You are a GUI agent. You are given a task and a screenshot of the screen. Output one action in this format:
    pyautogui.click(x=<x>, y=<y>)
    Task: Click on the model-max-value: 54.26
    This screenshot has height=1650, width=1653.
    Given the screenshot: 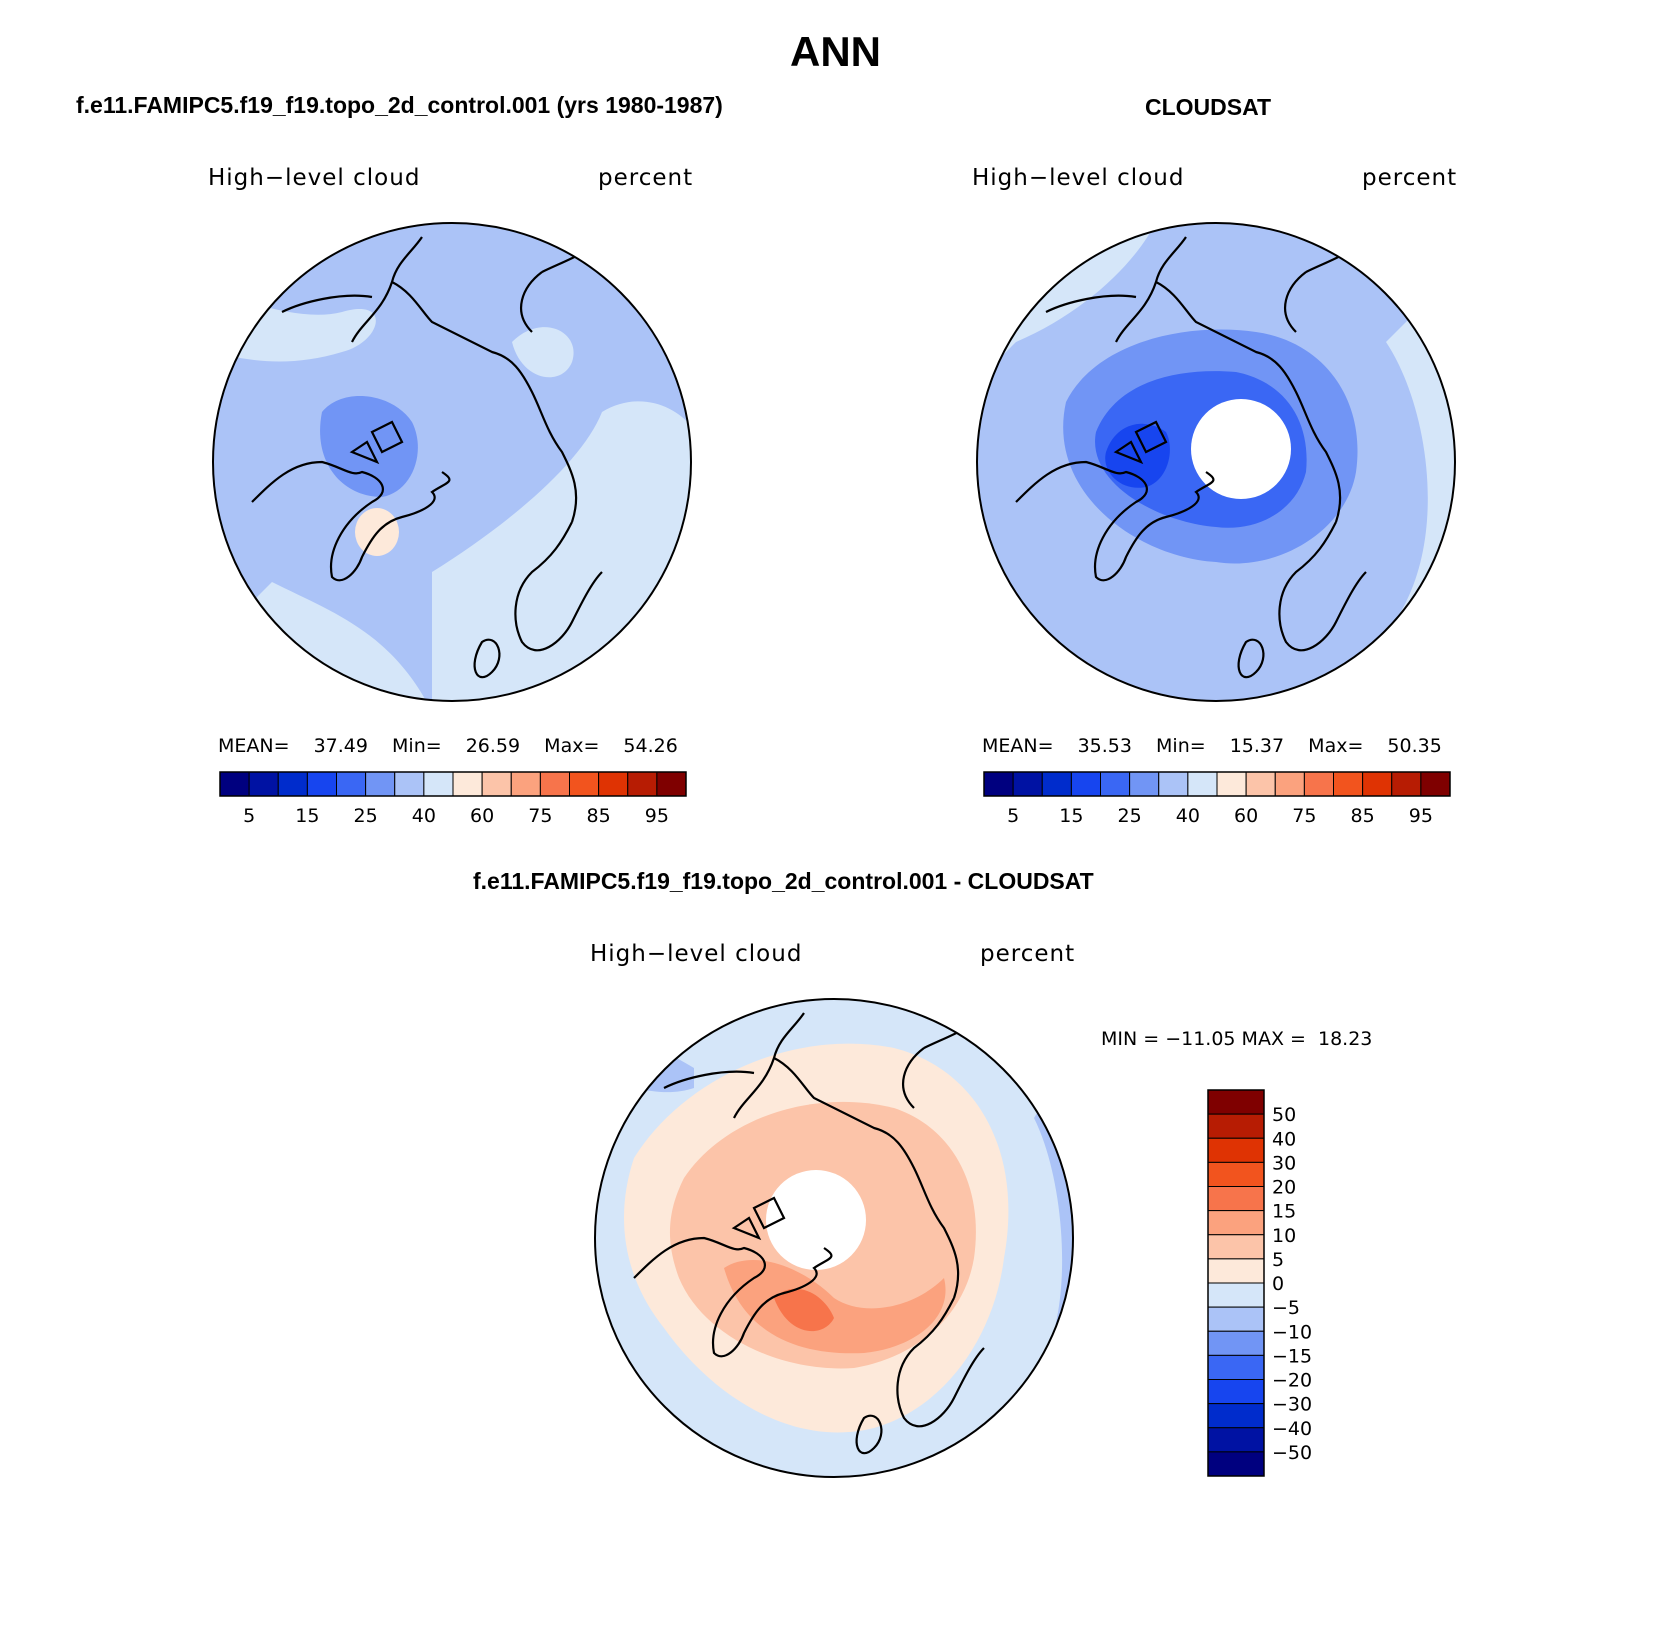 What is the action you would take?
    pyautogui.click(x=650, y=746)
    